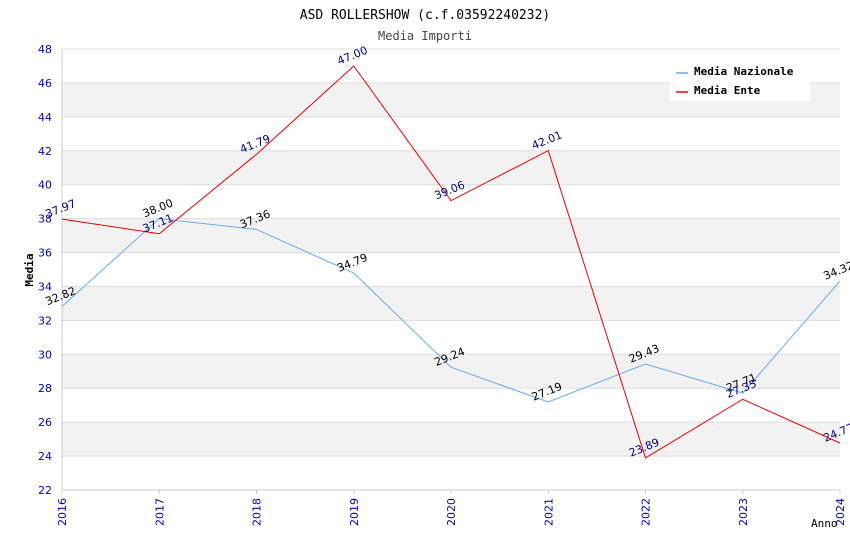 Image resolution: width=850 pixels, height=550 pixels. I want to click on x-tick-label-2020: 2020, so click(451, 512).